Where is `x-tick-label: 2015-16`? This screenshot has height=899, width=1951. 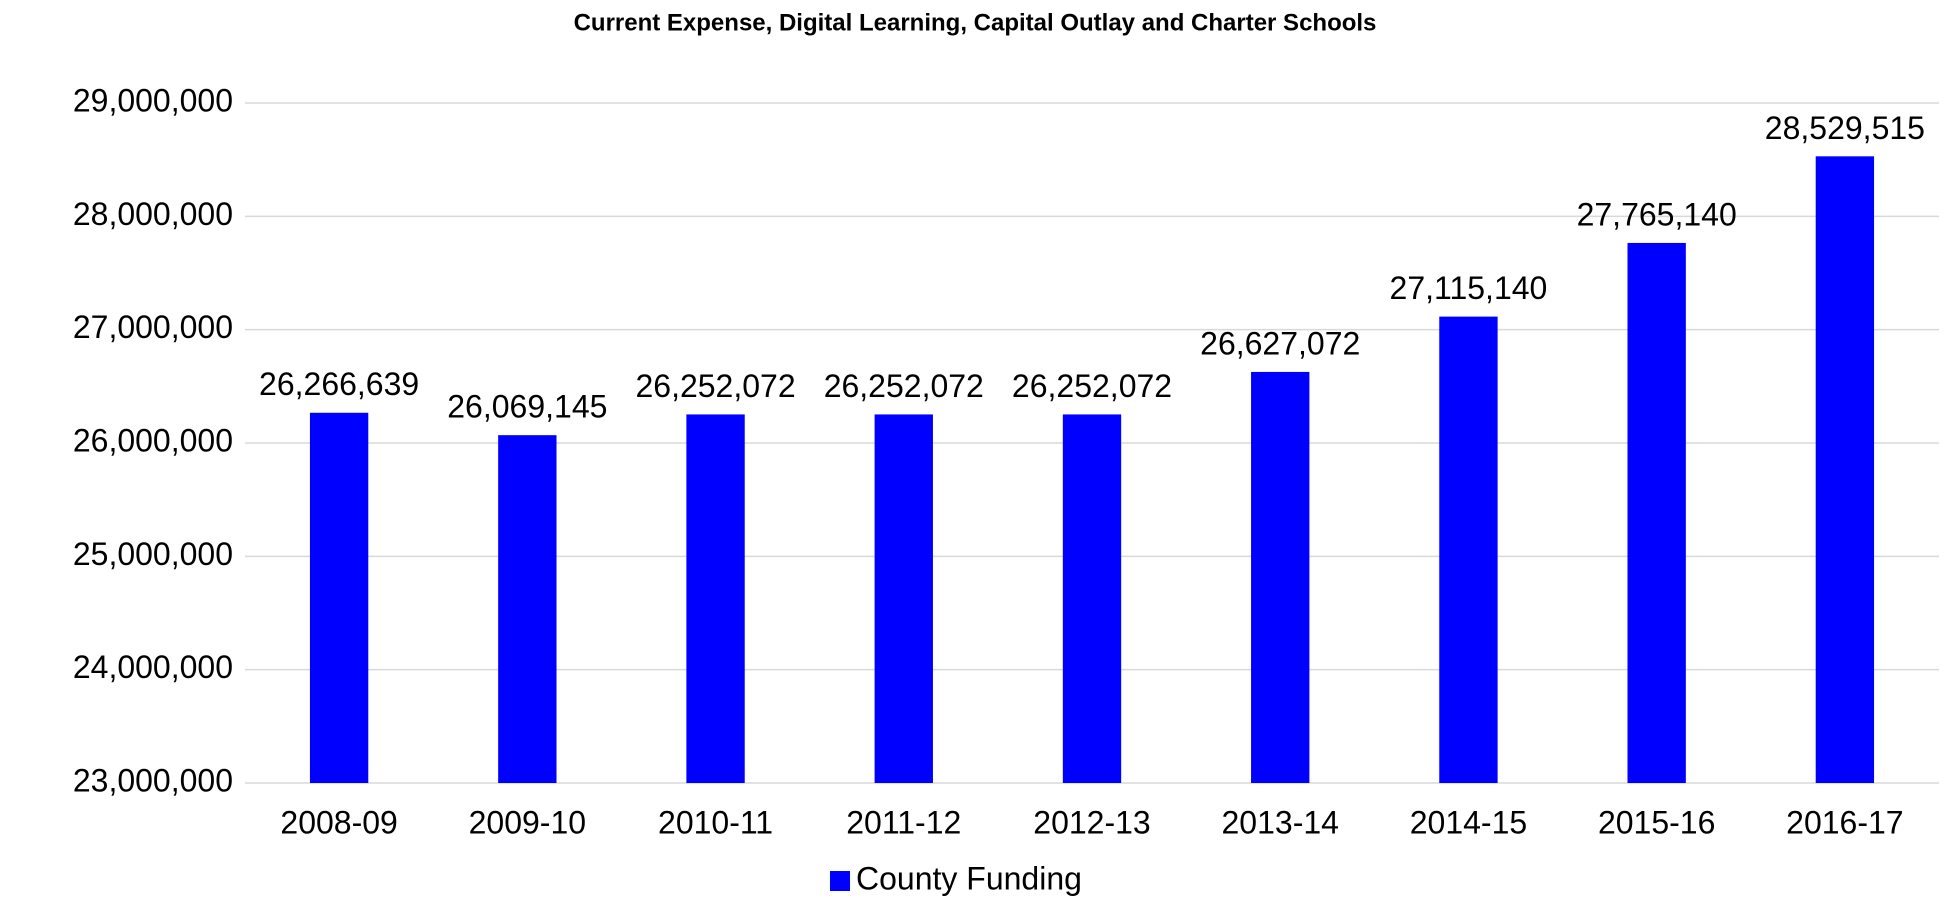
x-tick-label: 2015-16 is located at coordinates (1656, 822).